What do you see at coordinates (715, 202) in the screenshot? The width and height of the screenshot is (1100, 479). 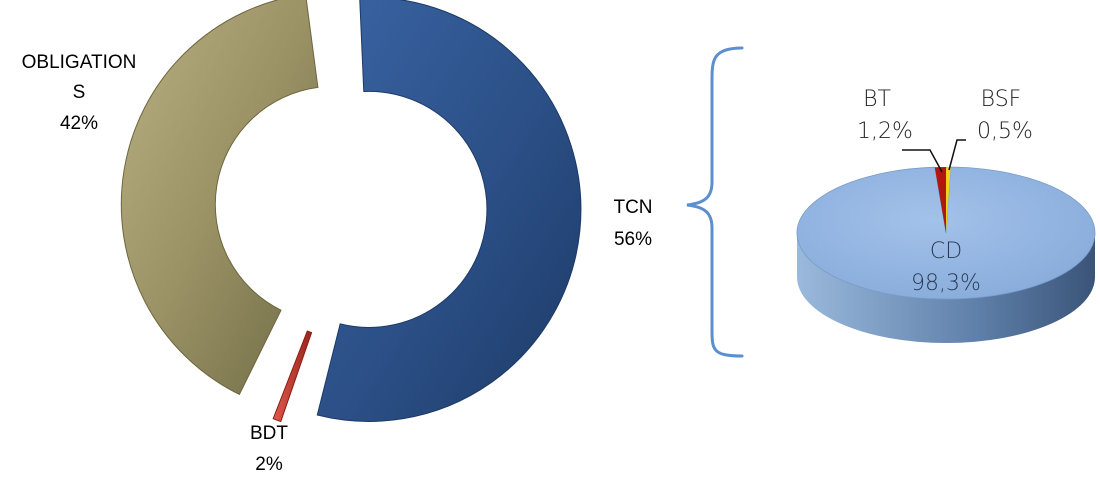 I see `curly-brace` at bounding box center [715, 202].